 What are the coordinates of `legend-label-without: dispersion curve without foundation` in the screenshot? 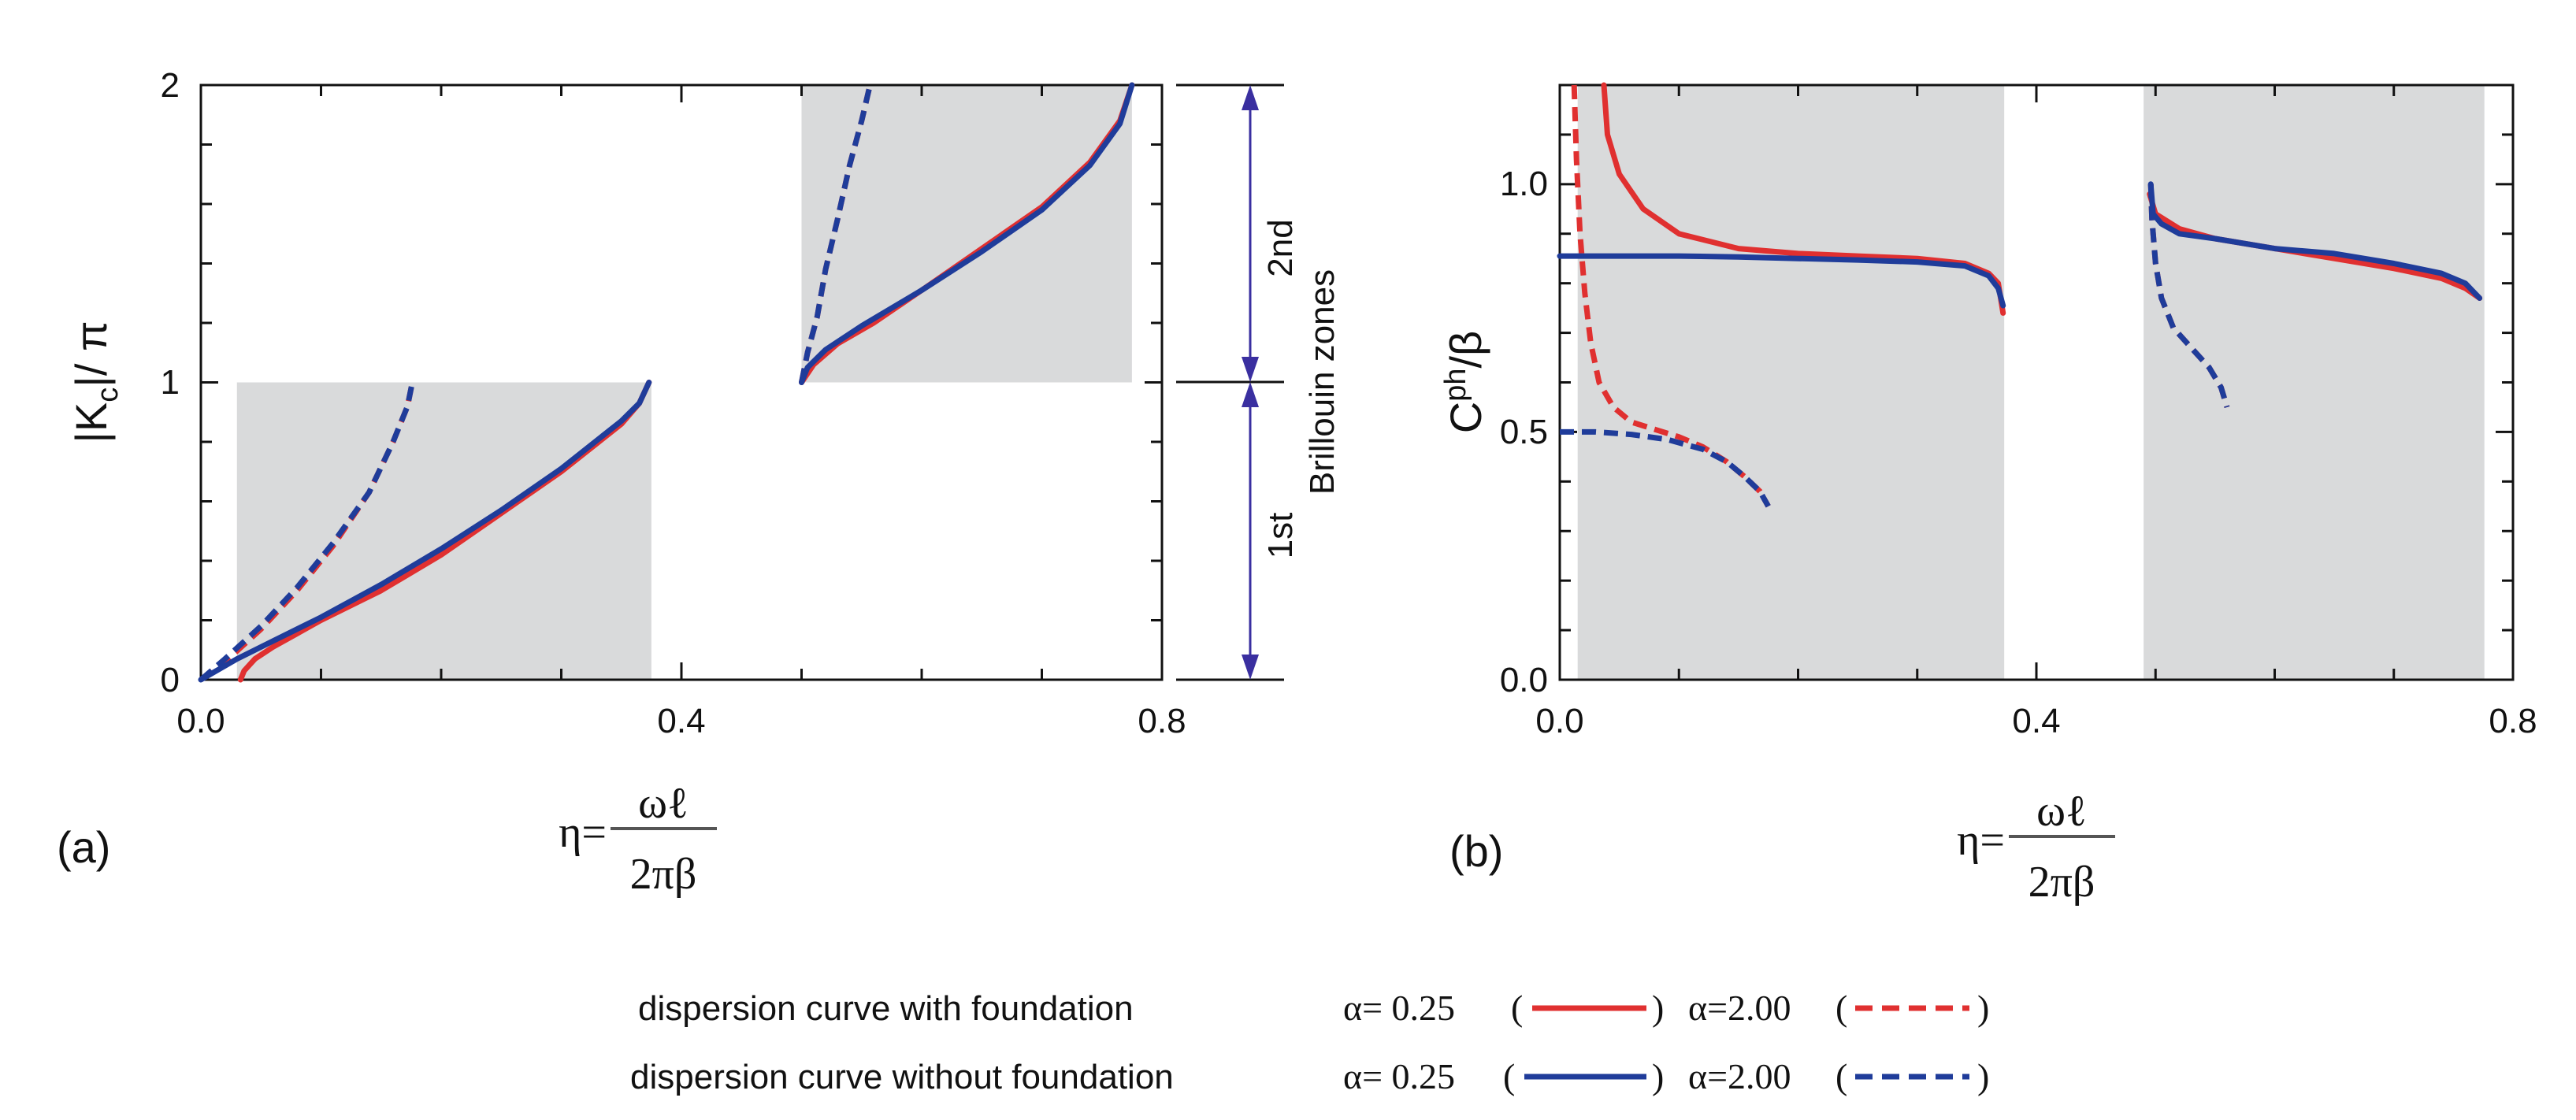 It's located at (902, 1077).